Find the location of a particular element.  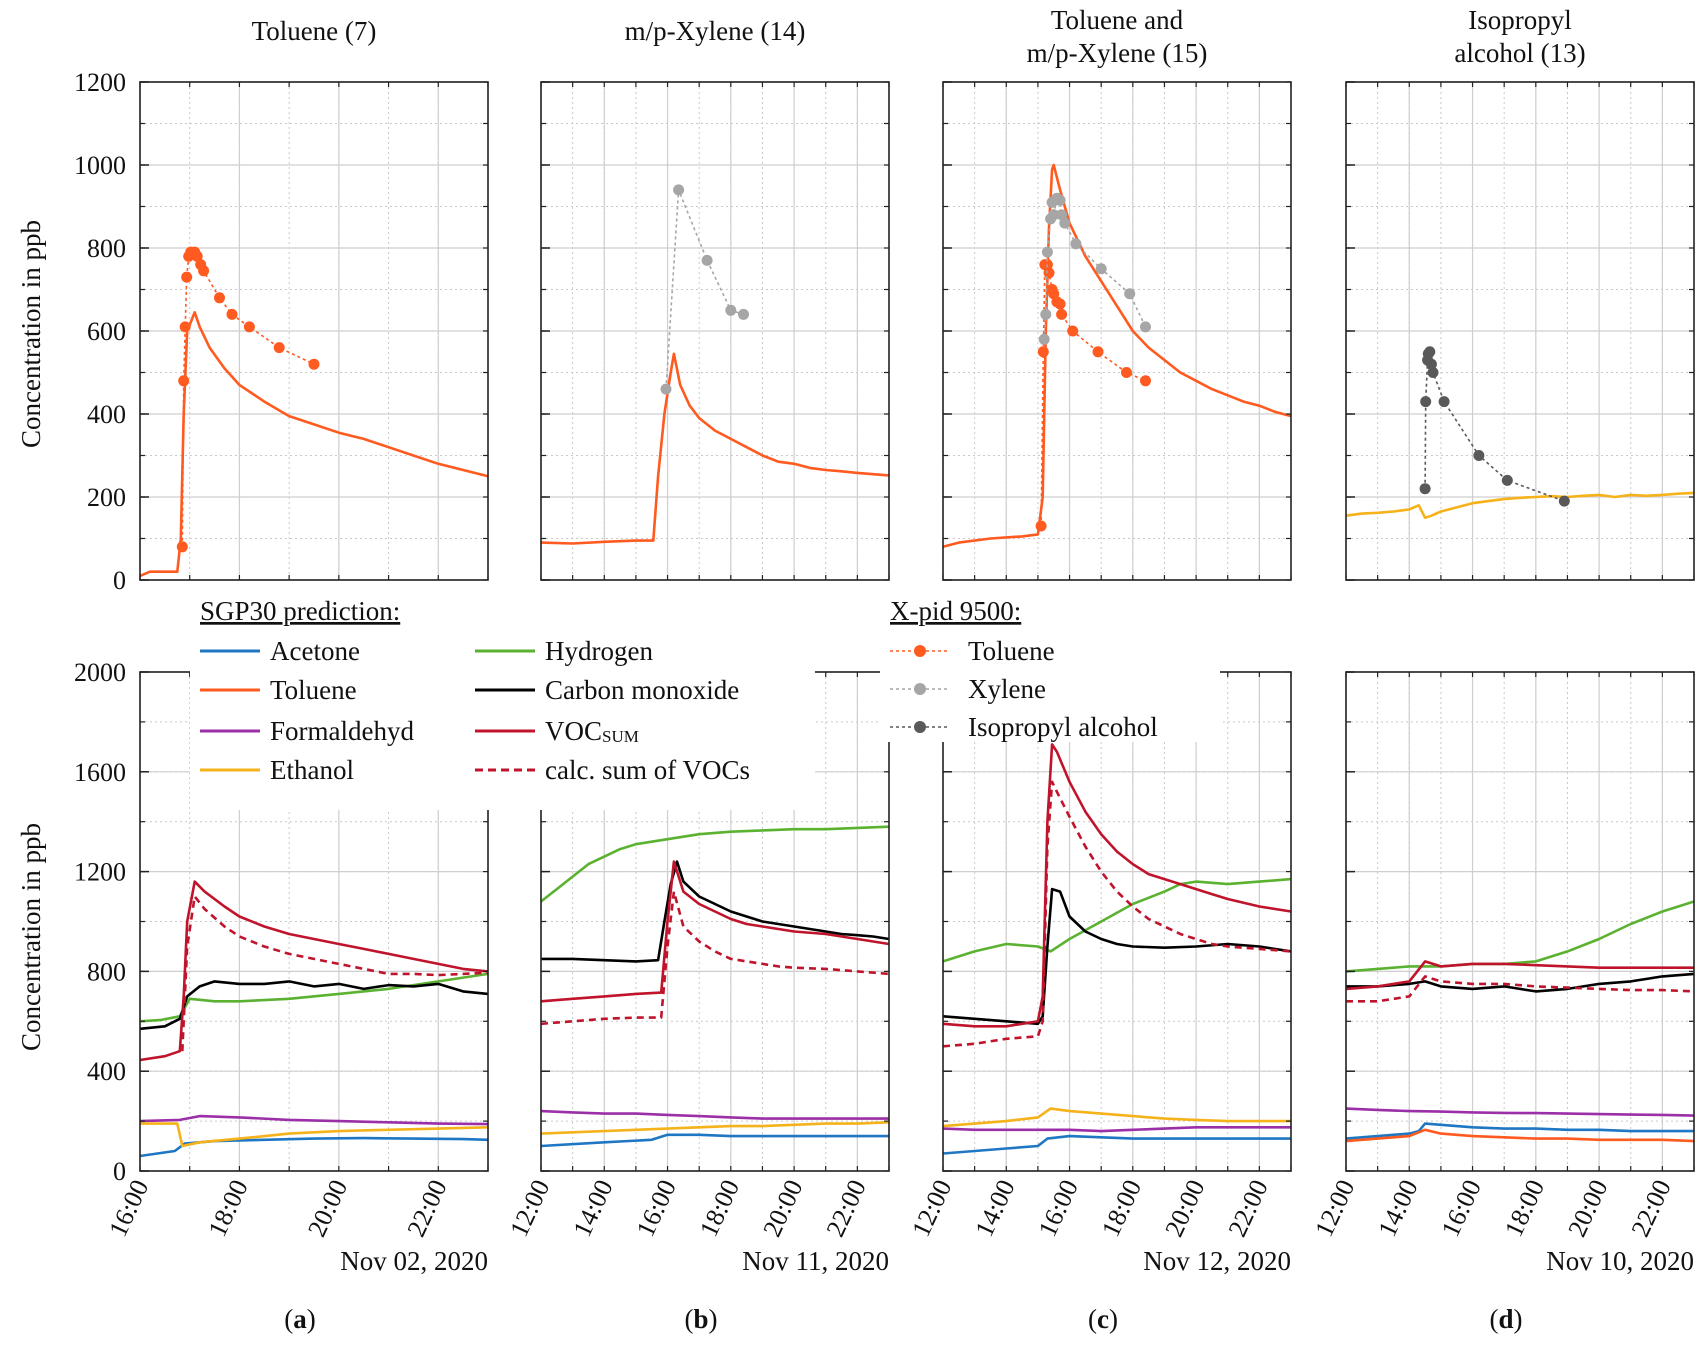

legend-label-voc-sum-main: VOC is located at coordinates (573, 731).